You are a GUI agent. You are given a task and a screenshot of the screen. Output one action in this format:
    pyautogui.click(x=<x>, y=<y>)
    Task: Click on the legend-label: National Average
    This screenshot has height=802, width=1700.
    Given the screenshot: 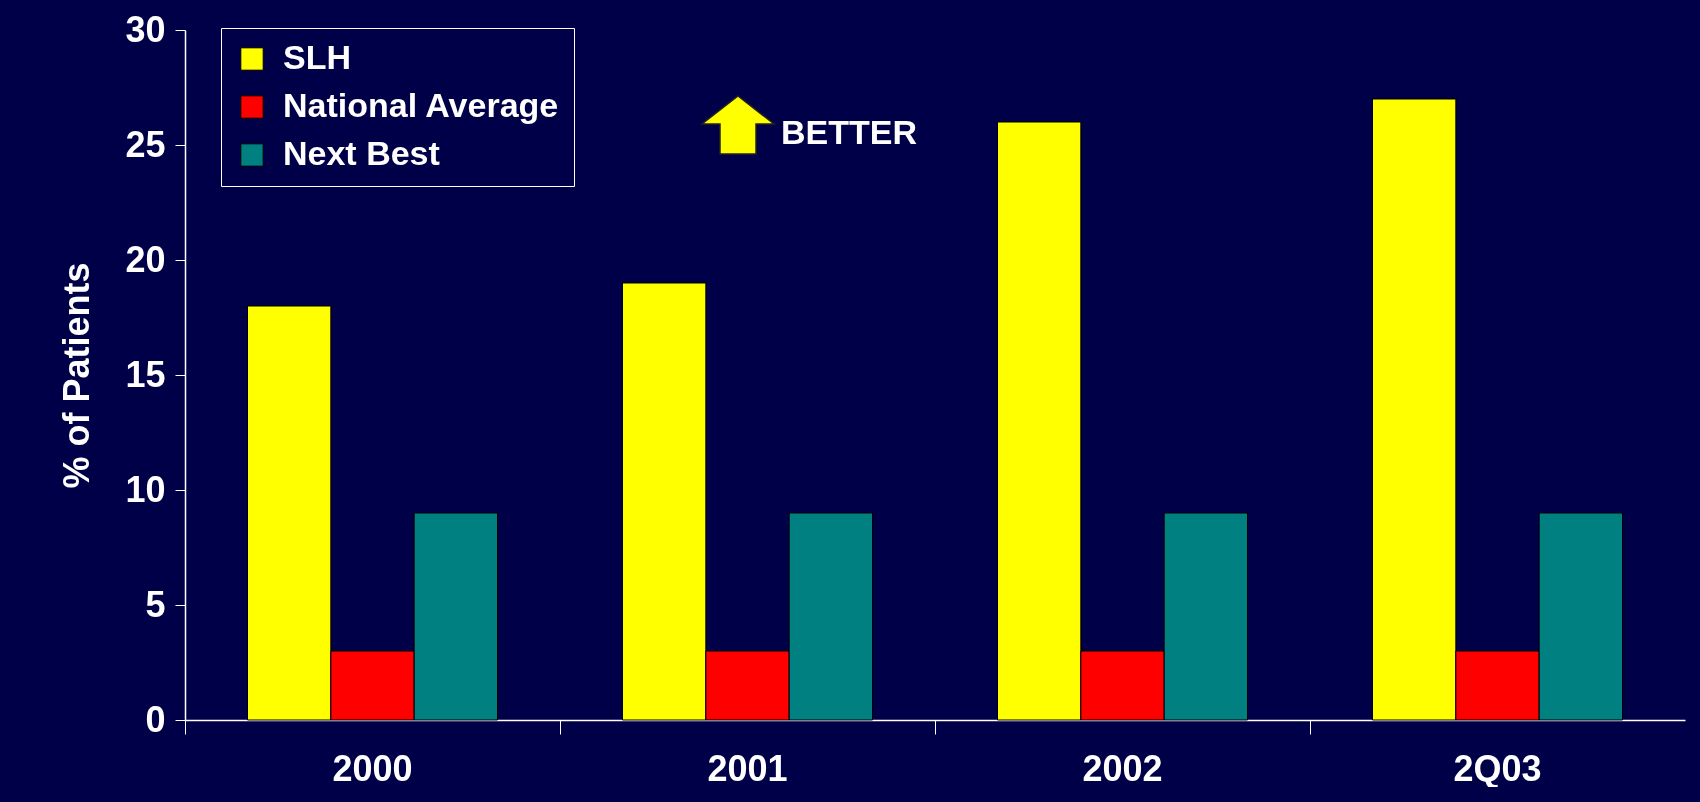 What is the action you would take?
    pyautogui.click(x=421, y=105)
    